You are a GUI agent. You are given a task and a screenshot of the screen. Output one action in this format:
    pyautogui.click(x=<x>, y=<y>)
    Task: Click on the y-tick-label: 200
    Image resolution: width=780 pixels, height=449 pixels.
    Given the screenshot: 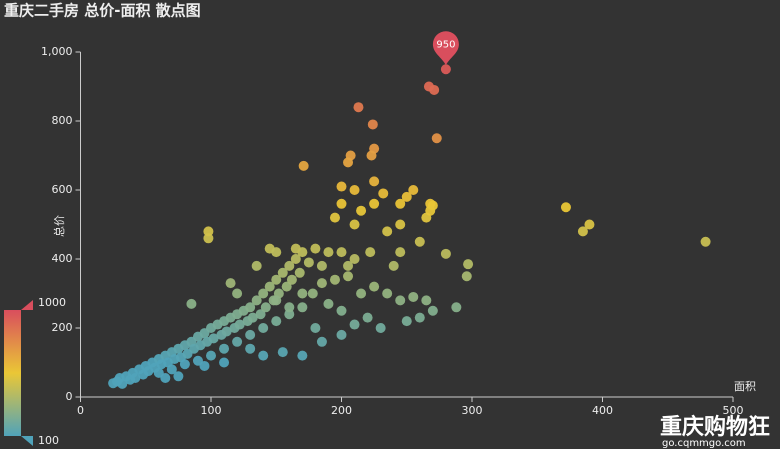 What is the action you would take?
    pyautogui.click(x=62, y=327)
    